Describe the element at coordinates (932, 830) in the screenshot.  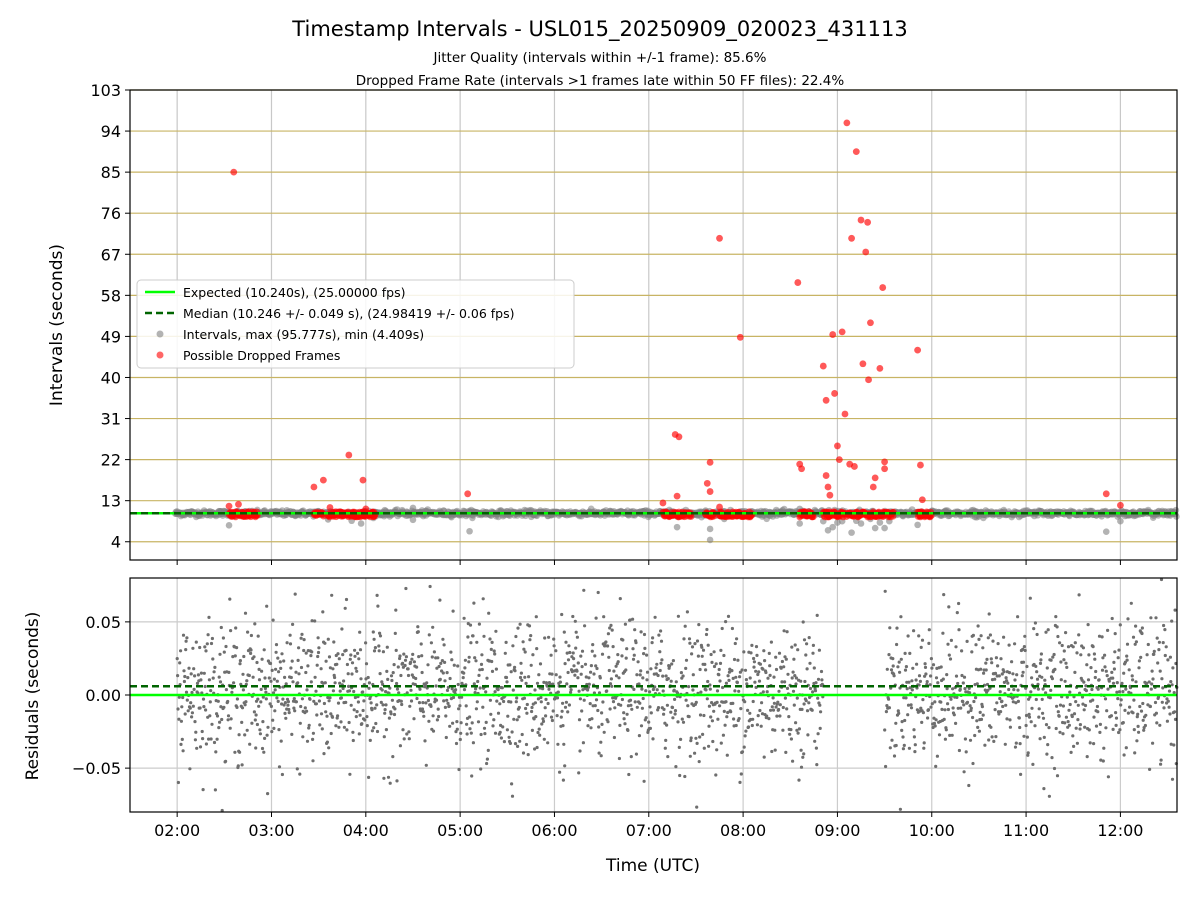
I see `x-tick-label: 10:00` at that location.